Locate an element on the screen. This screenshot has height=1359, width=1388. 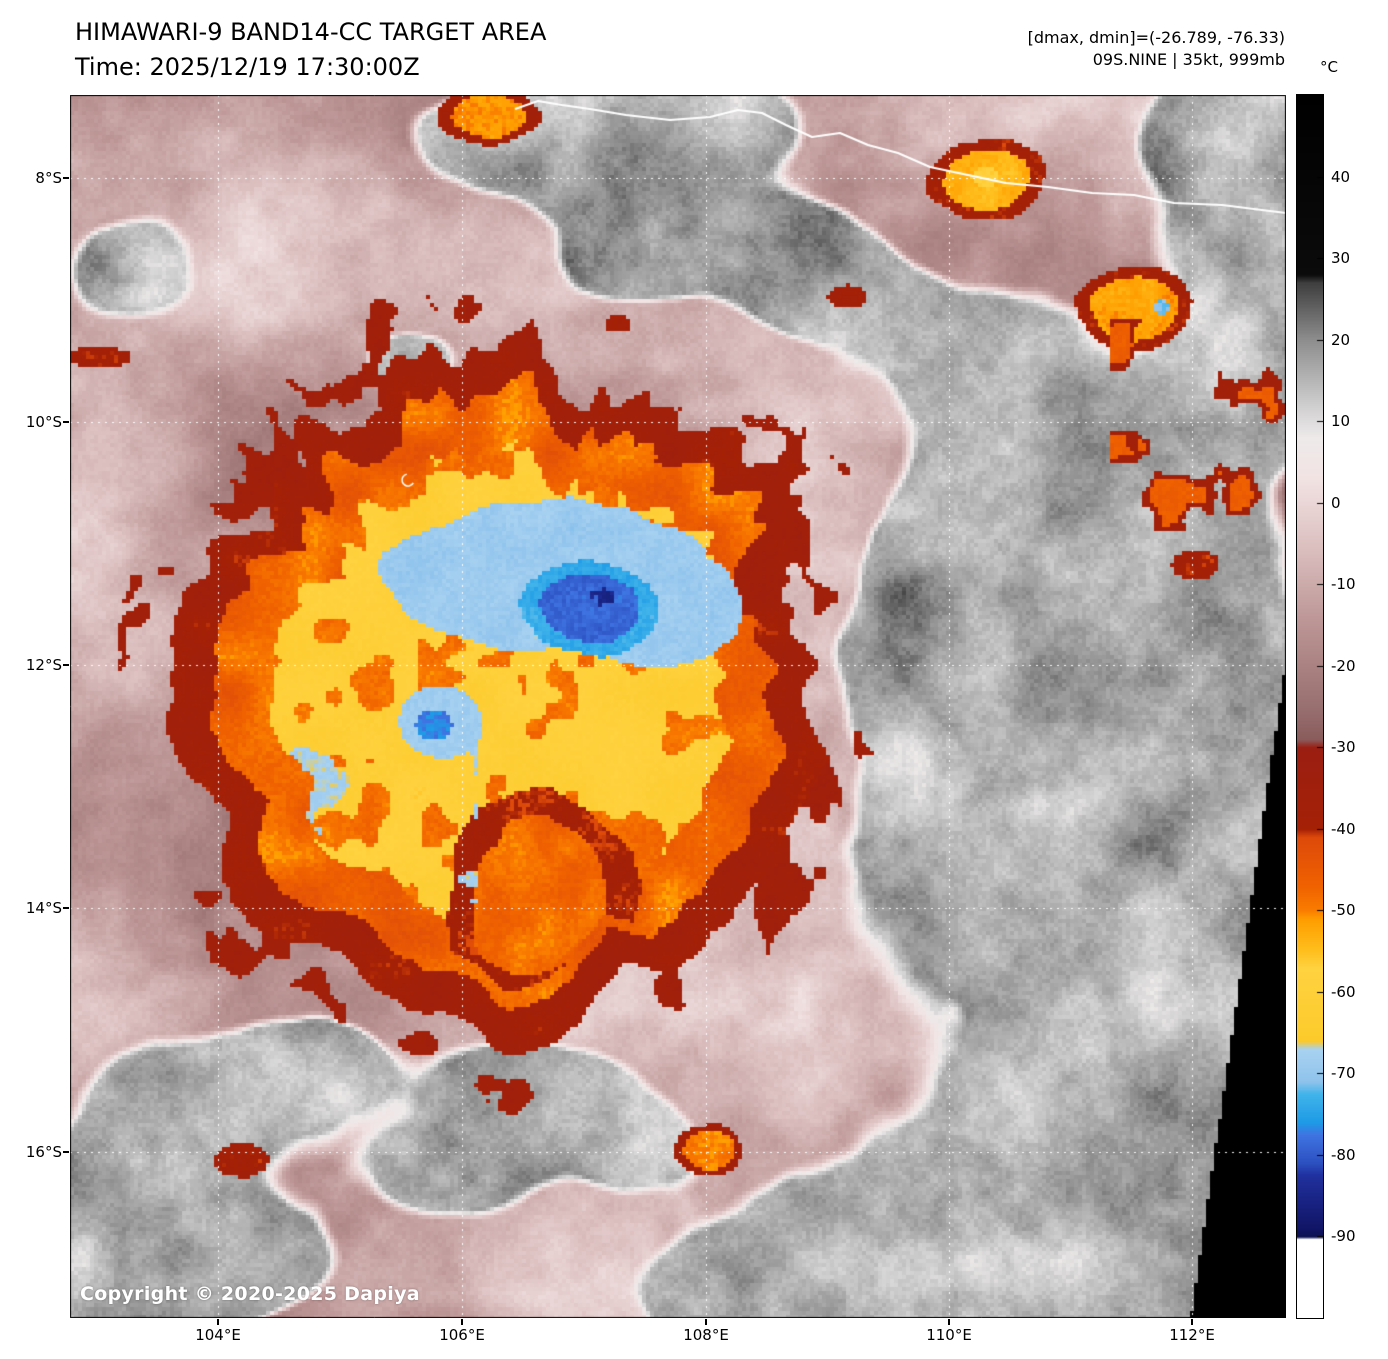
colorbar-tick-label: -80 is located at coordinates (1343, 1155).